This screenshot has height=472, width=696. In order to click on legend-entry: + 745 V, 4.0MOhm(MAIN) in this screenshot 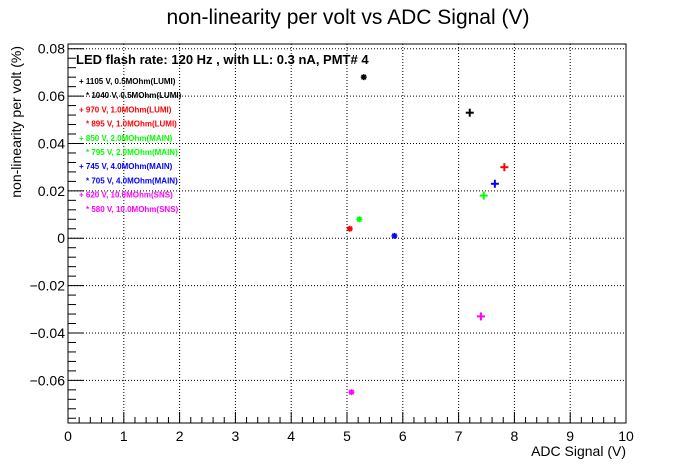, I will do `click(126, 166)`.